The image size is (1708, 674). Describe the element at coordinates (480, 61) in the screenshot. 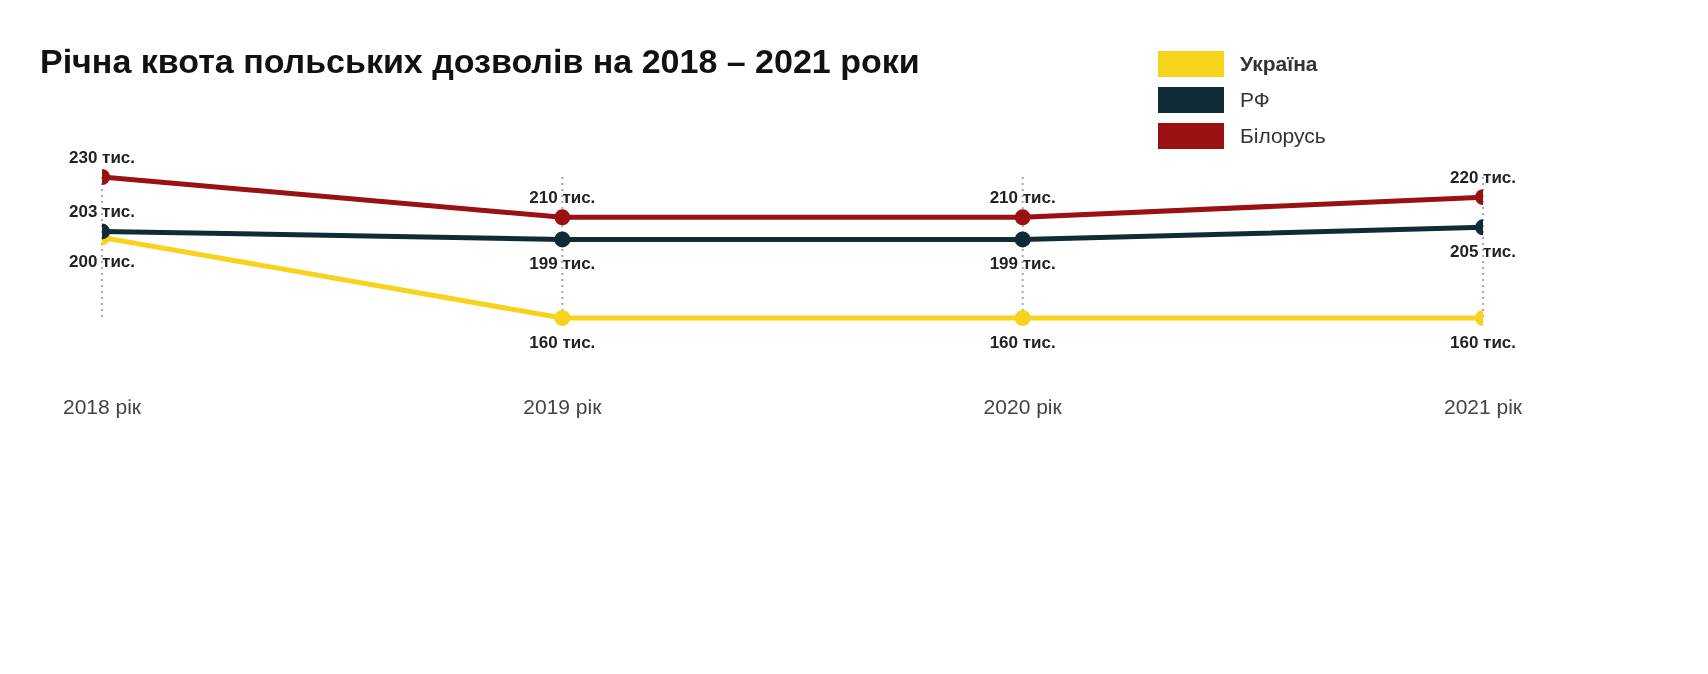

I see `chart-title: Річна квота польських дозволів на 2018 – 2021 роки` at that location.